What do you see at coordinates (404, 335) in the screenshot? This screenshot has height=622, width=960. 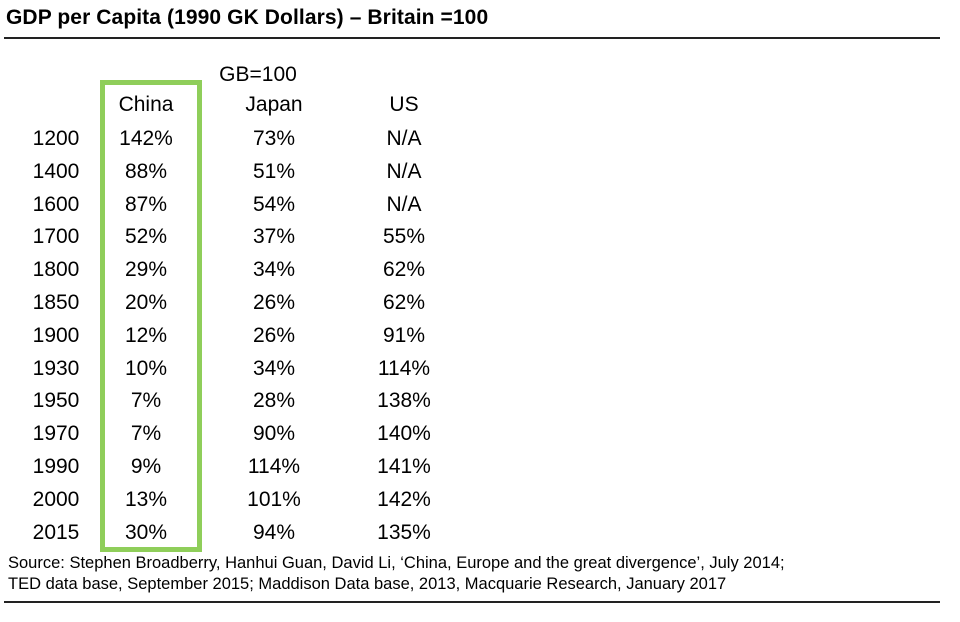 I see `table-cell-us: 91%` at bounding box center [404, 335].